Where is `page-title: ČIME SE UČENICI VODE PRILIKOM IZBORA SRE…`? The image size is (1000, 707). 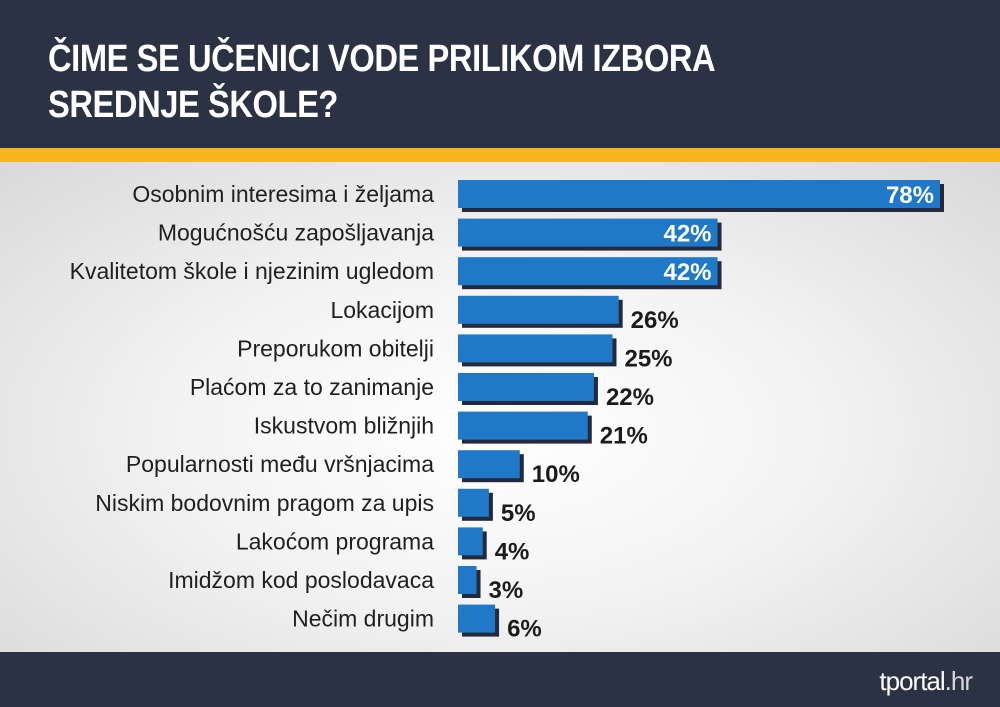 page-title: ČIME SE UČENICI VODE PRILIKOM IZBORA SRE… is located at coordinates (382, 82).